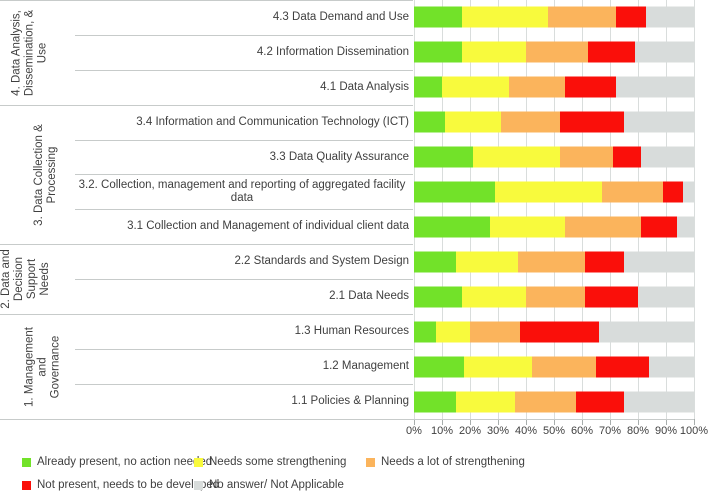 The height and width of the screenshot is (494, 709). Describe the element at coordinates (276, 485) in the screenshot. I see `legend-label: No answer/ Not Applicable` at that location.